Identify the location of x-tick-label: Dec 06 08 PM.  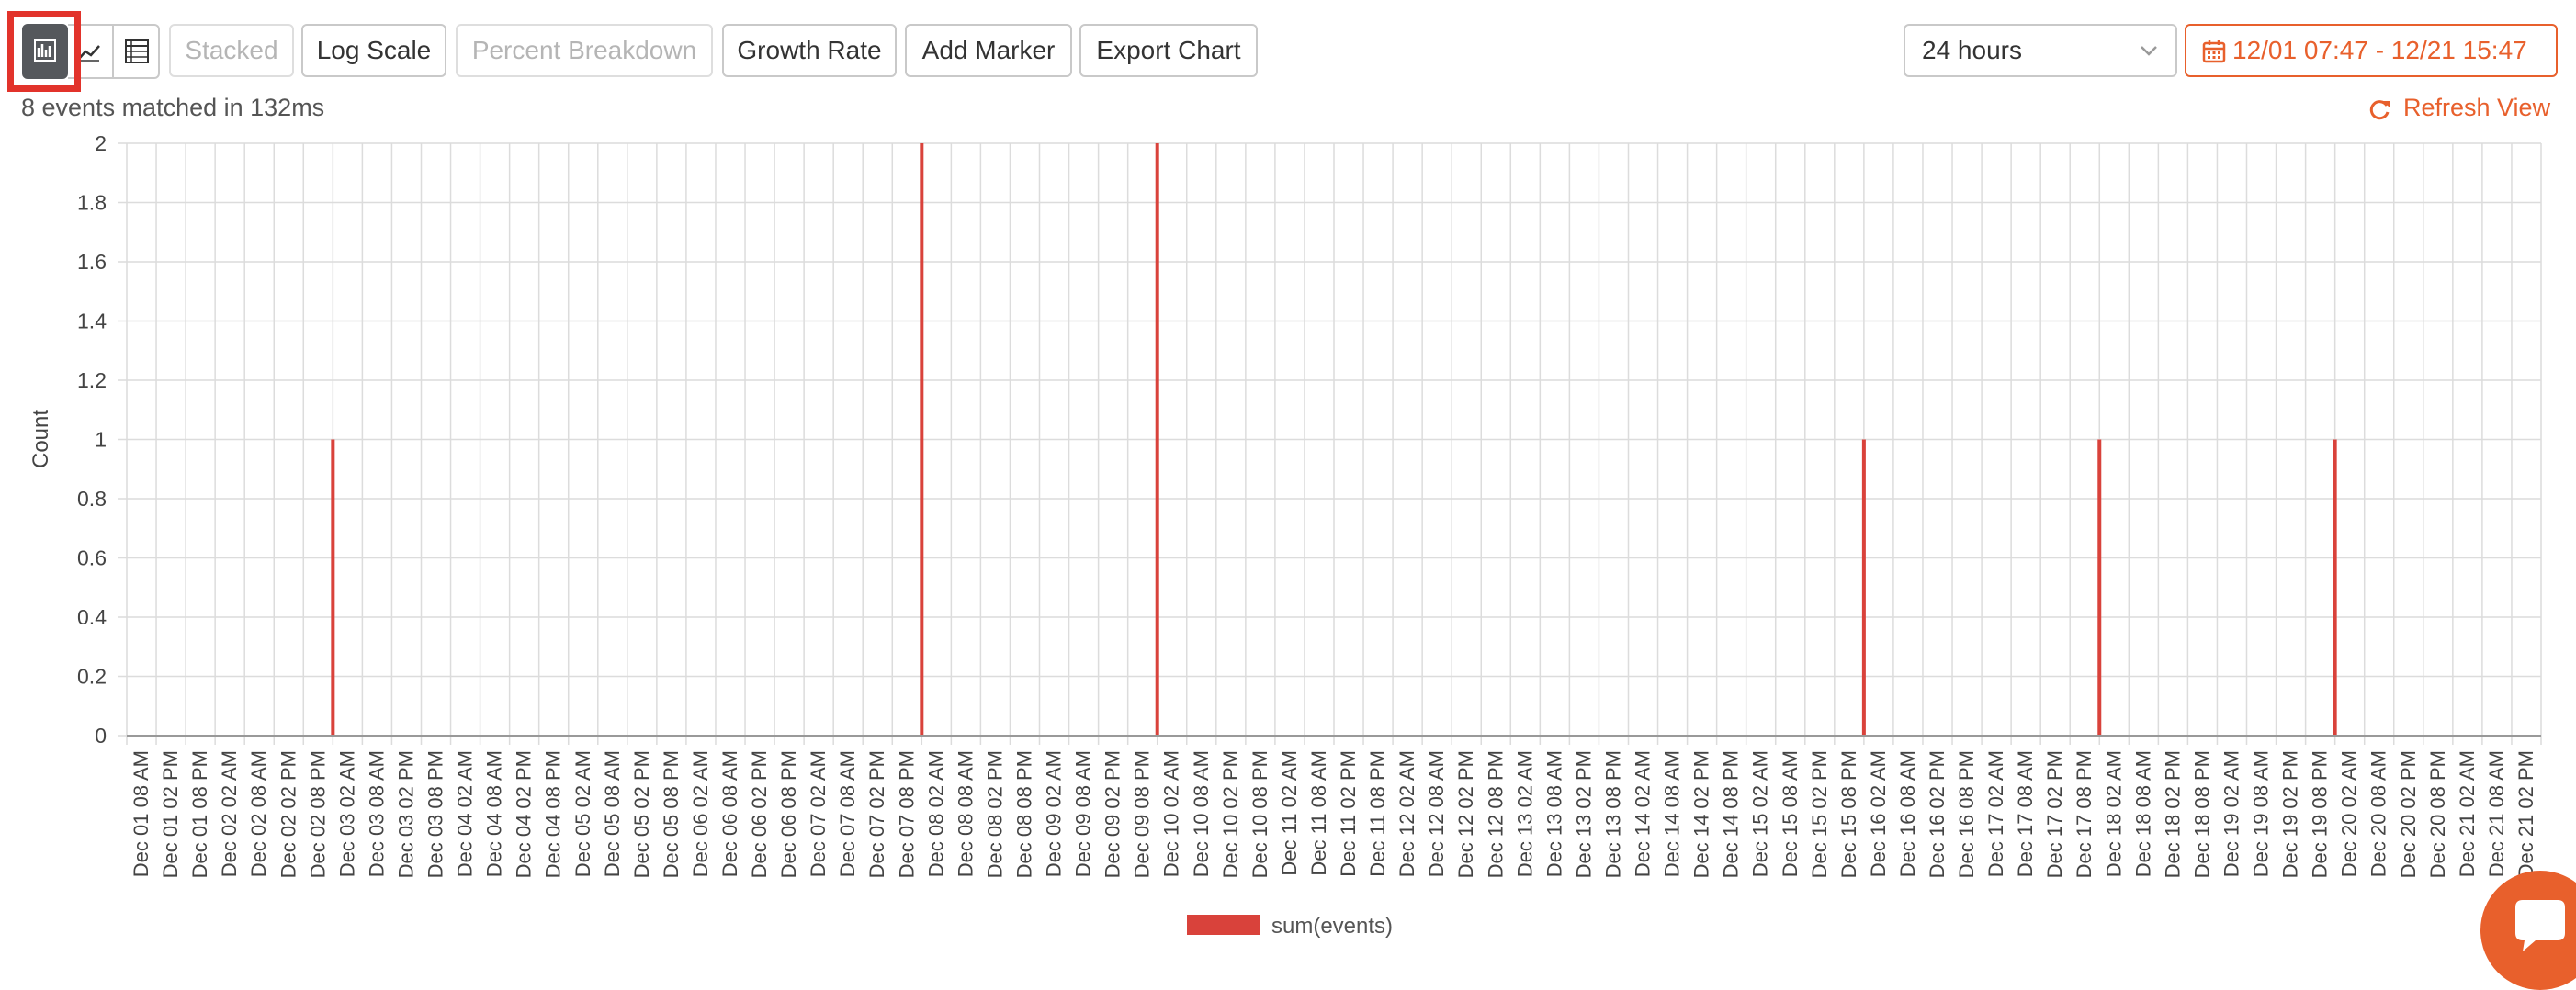
(788, 814).